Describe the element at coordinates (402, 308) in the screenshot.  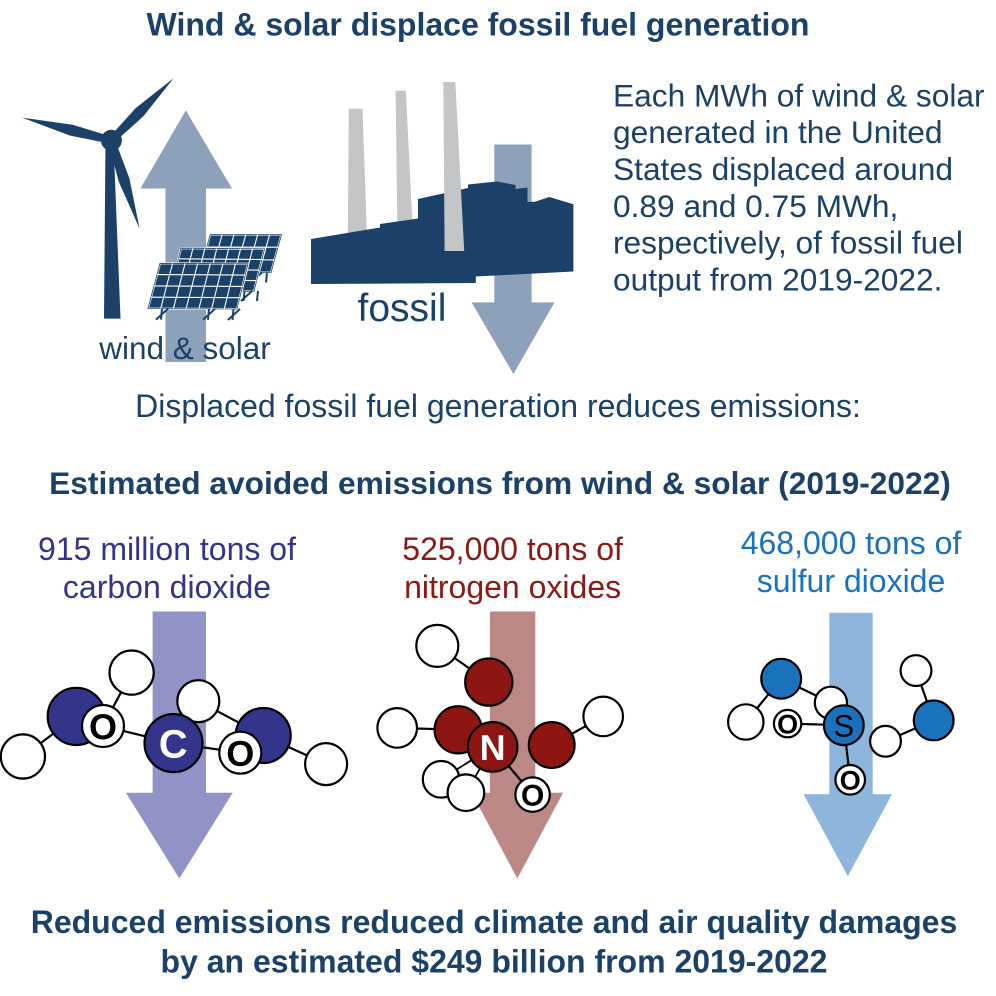
I see `svg-text: fossil` at that location.